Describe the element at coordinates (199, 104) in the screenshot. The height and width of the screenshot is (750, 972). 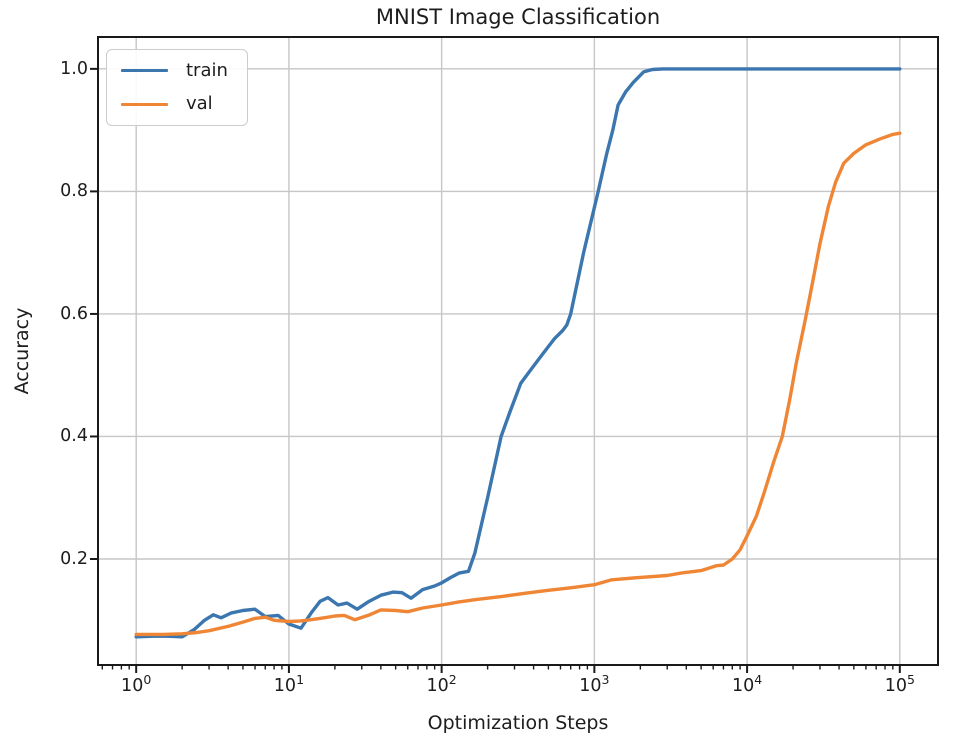
I see `legend-label-val: val` at that location.